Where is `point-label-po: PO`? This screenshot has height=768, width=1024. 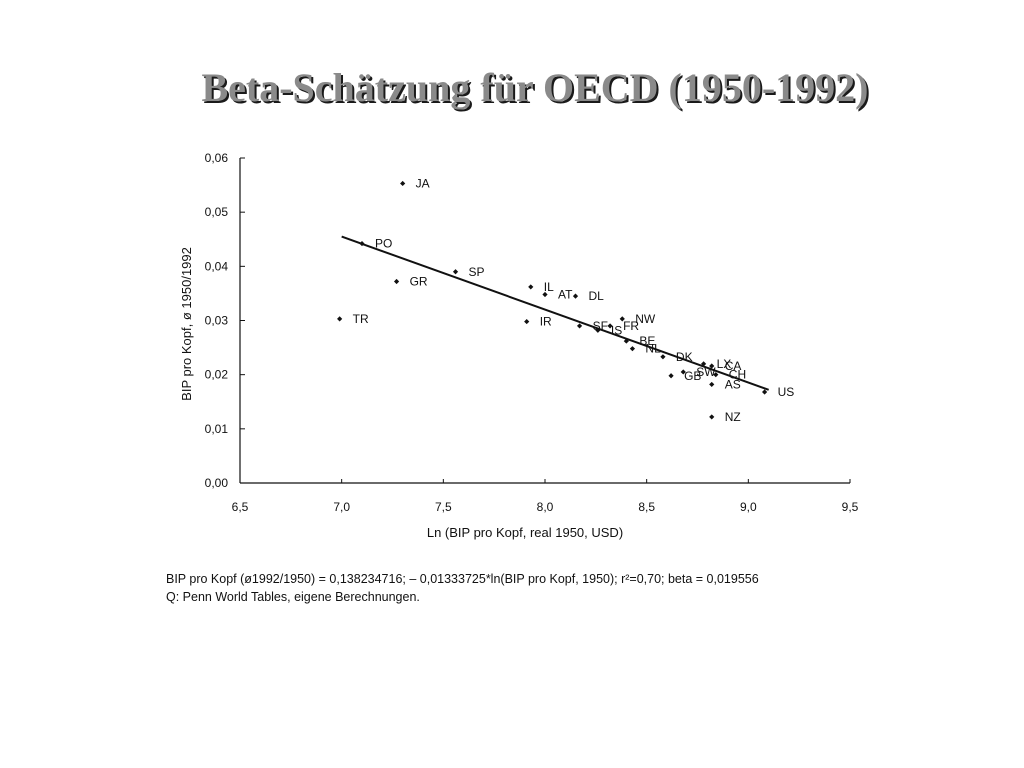 point-label-po: PO is located at coordinates (383, 244).